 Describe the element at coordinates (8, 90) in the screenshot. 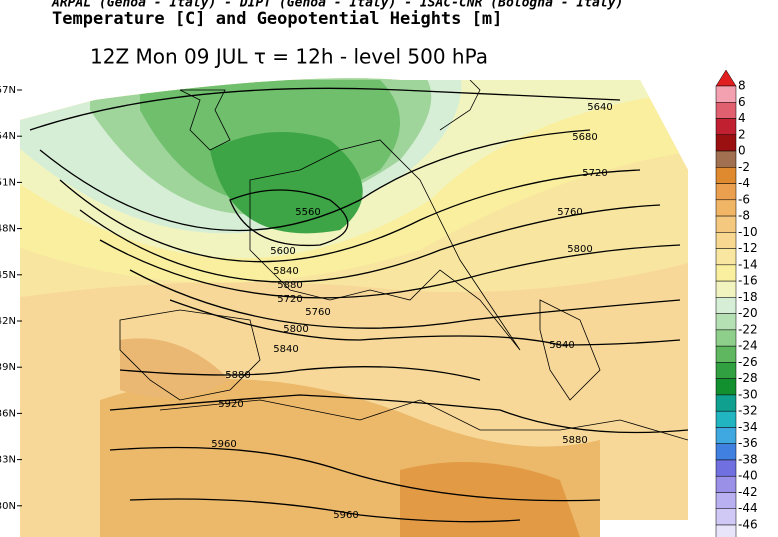

I see `lat-label: 57N` at that location.